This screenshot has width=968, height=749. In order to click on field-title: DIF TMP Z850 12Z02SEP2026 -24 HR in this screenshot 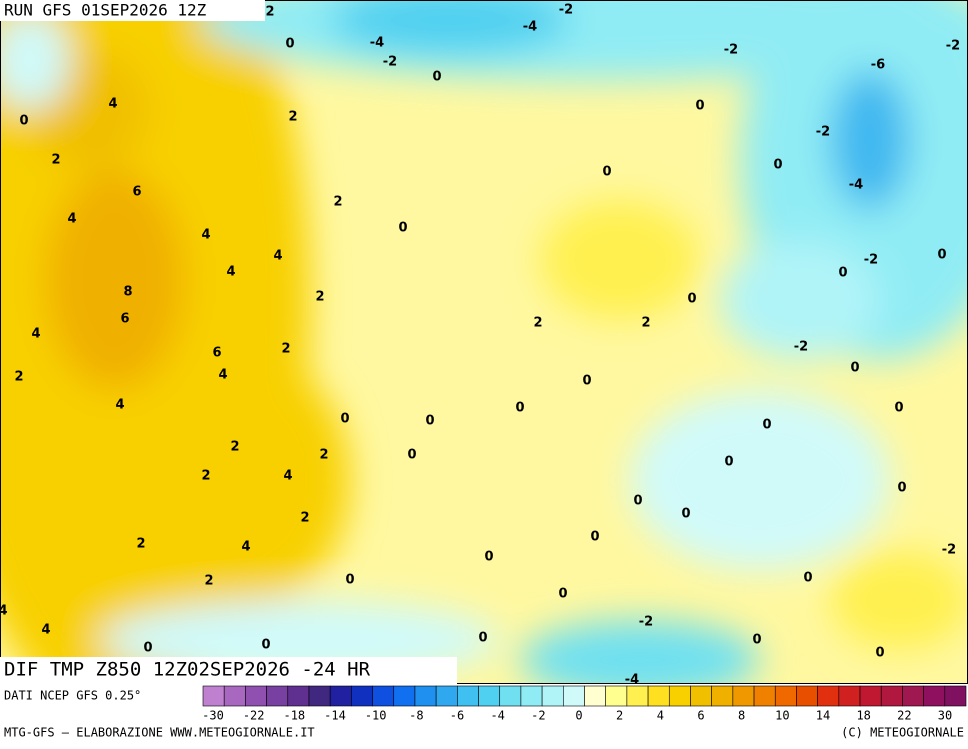, I will do `click(187, 670)`.